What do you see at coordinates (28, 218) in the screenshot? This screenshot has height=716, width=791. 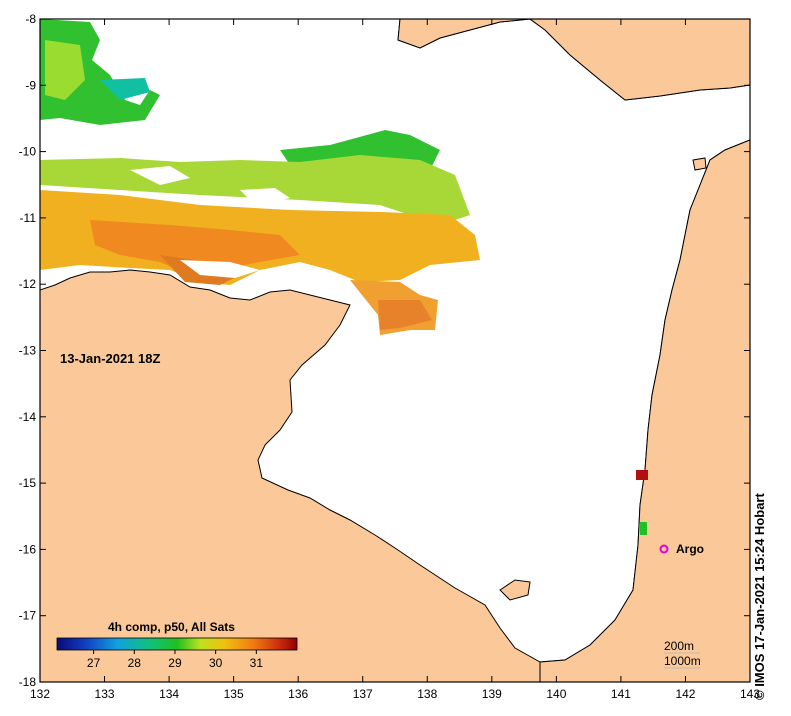 I see `lat-tick-label: -11` at bounding box center [28, 218].